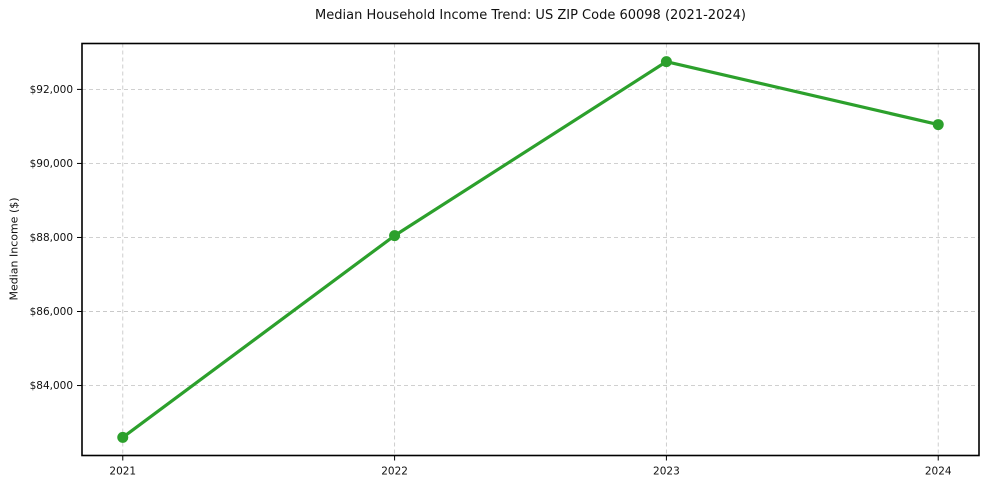 This screenshot has height=490, width=989. Describe the element at coordinates (666, 62) in the screenshot. I see `data-point-2023` at that location.